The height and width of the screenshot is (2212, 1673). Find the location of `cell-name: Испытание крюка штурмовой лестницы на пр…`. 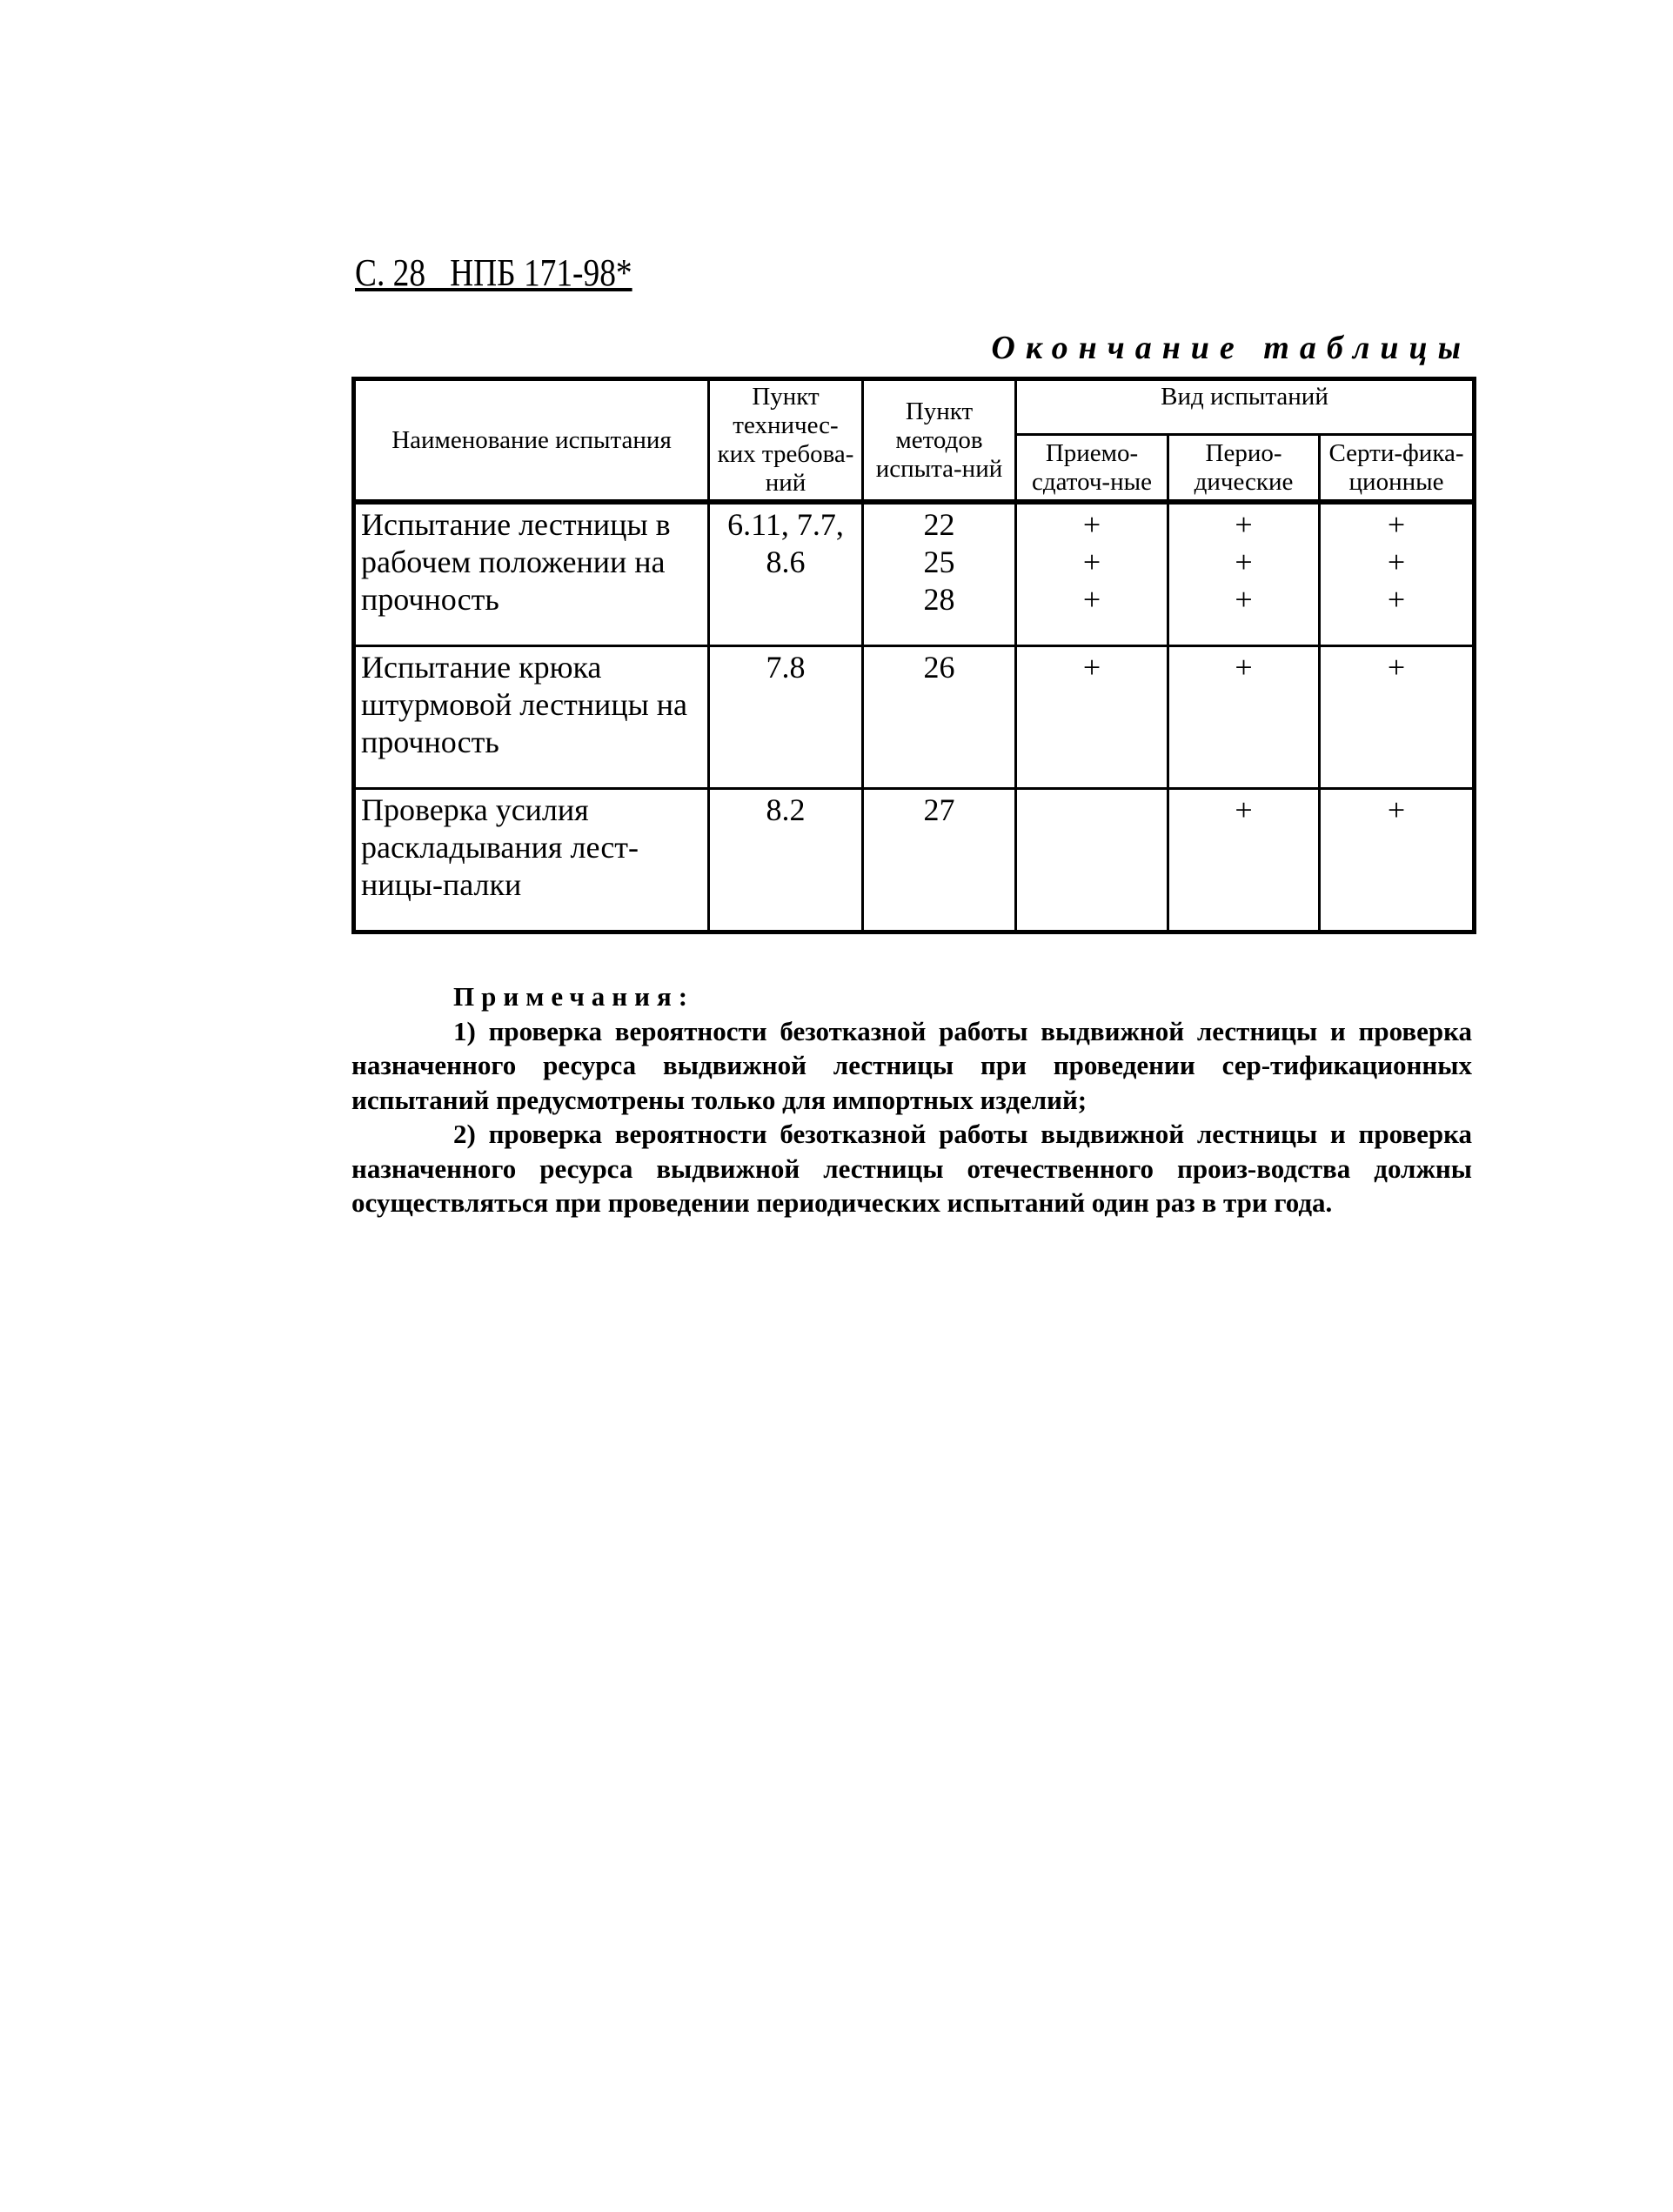

cell-name: Испытание крюка штурмовой лестницы на пр… is located at coordinates (531, 717).